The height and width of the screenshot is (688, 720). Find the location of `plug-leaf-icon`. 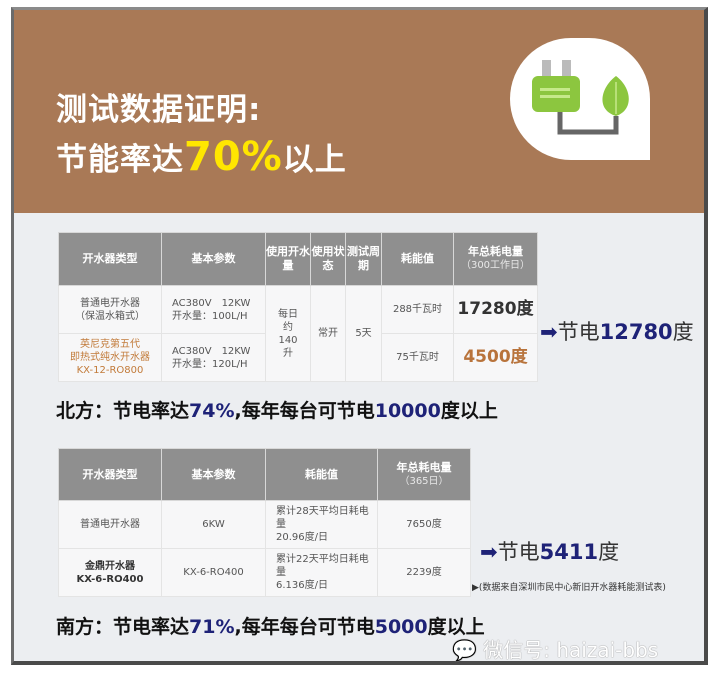

plug-leaf-icon is located at coordinates (580, 99).